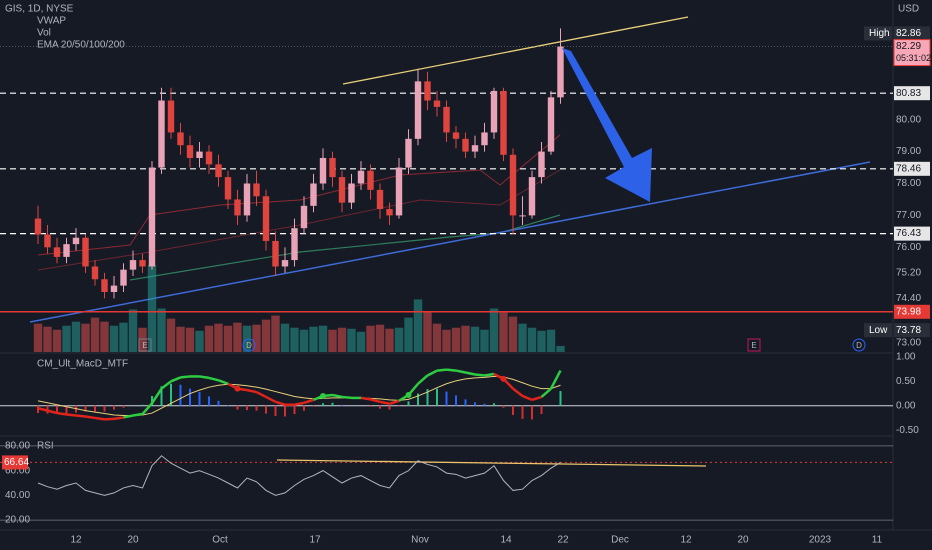  I want to click on indicator-title: CM_Ult_MacD_MTF, so click(82, 364).